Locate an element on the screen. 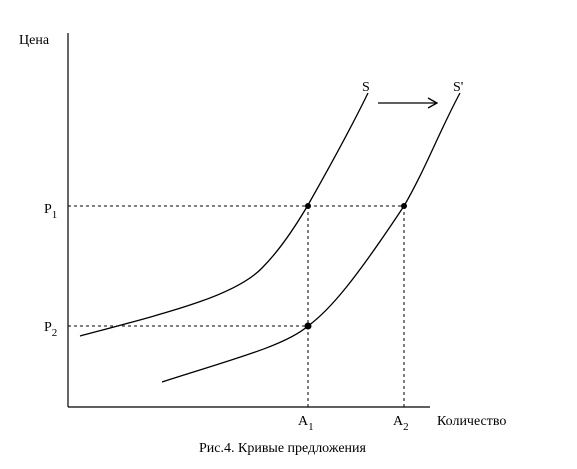 This screenshot has height=469, width=577. shifted-supply-curve-label: S' is located at coordinates (458, 87).